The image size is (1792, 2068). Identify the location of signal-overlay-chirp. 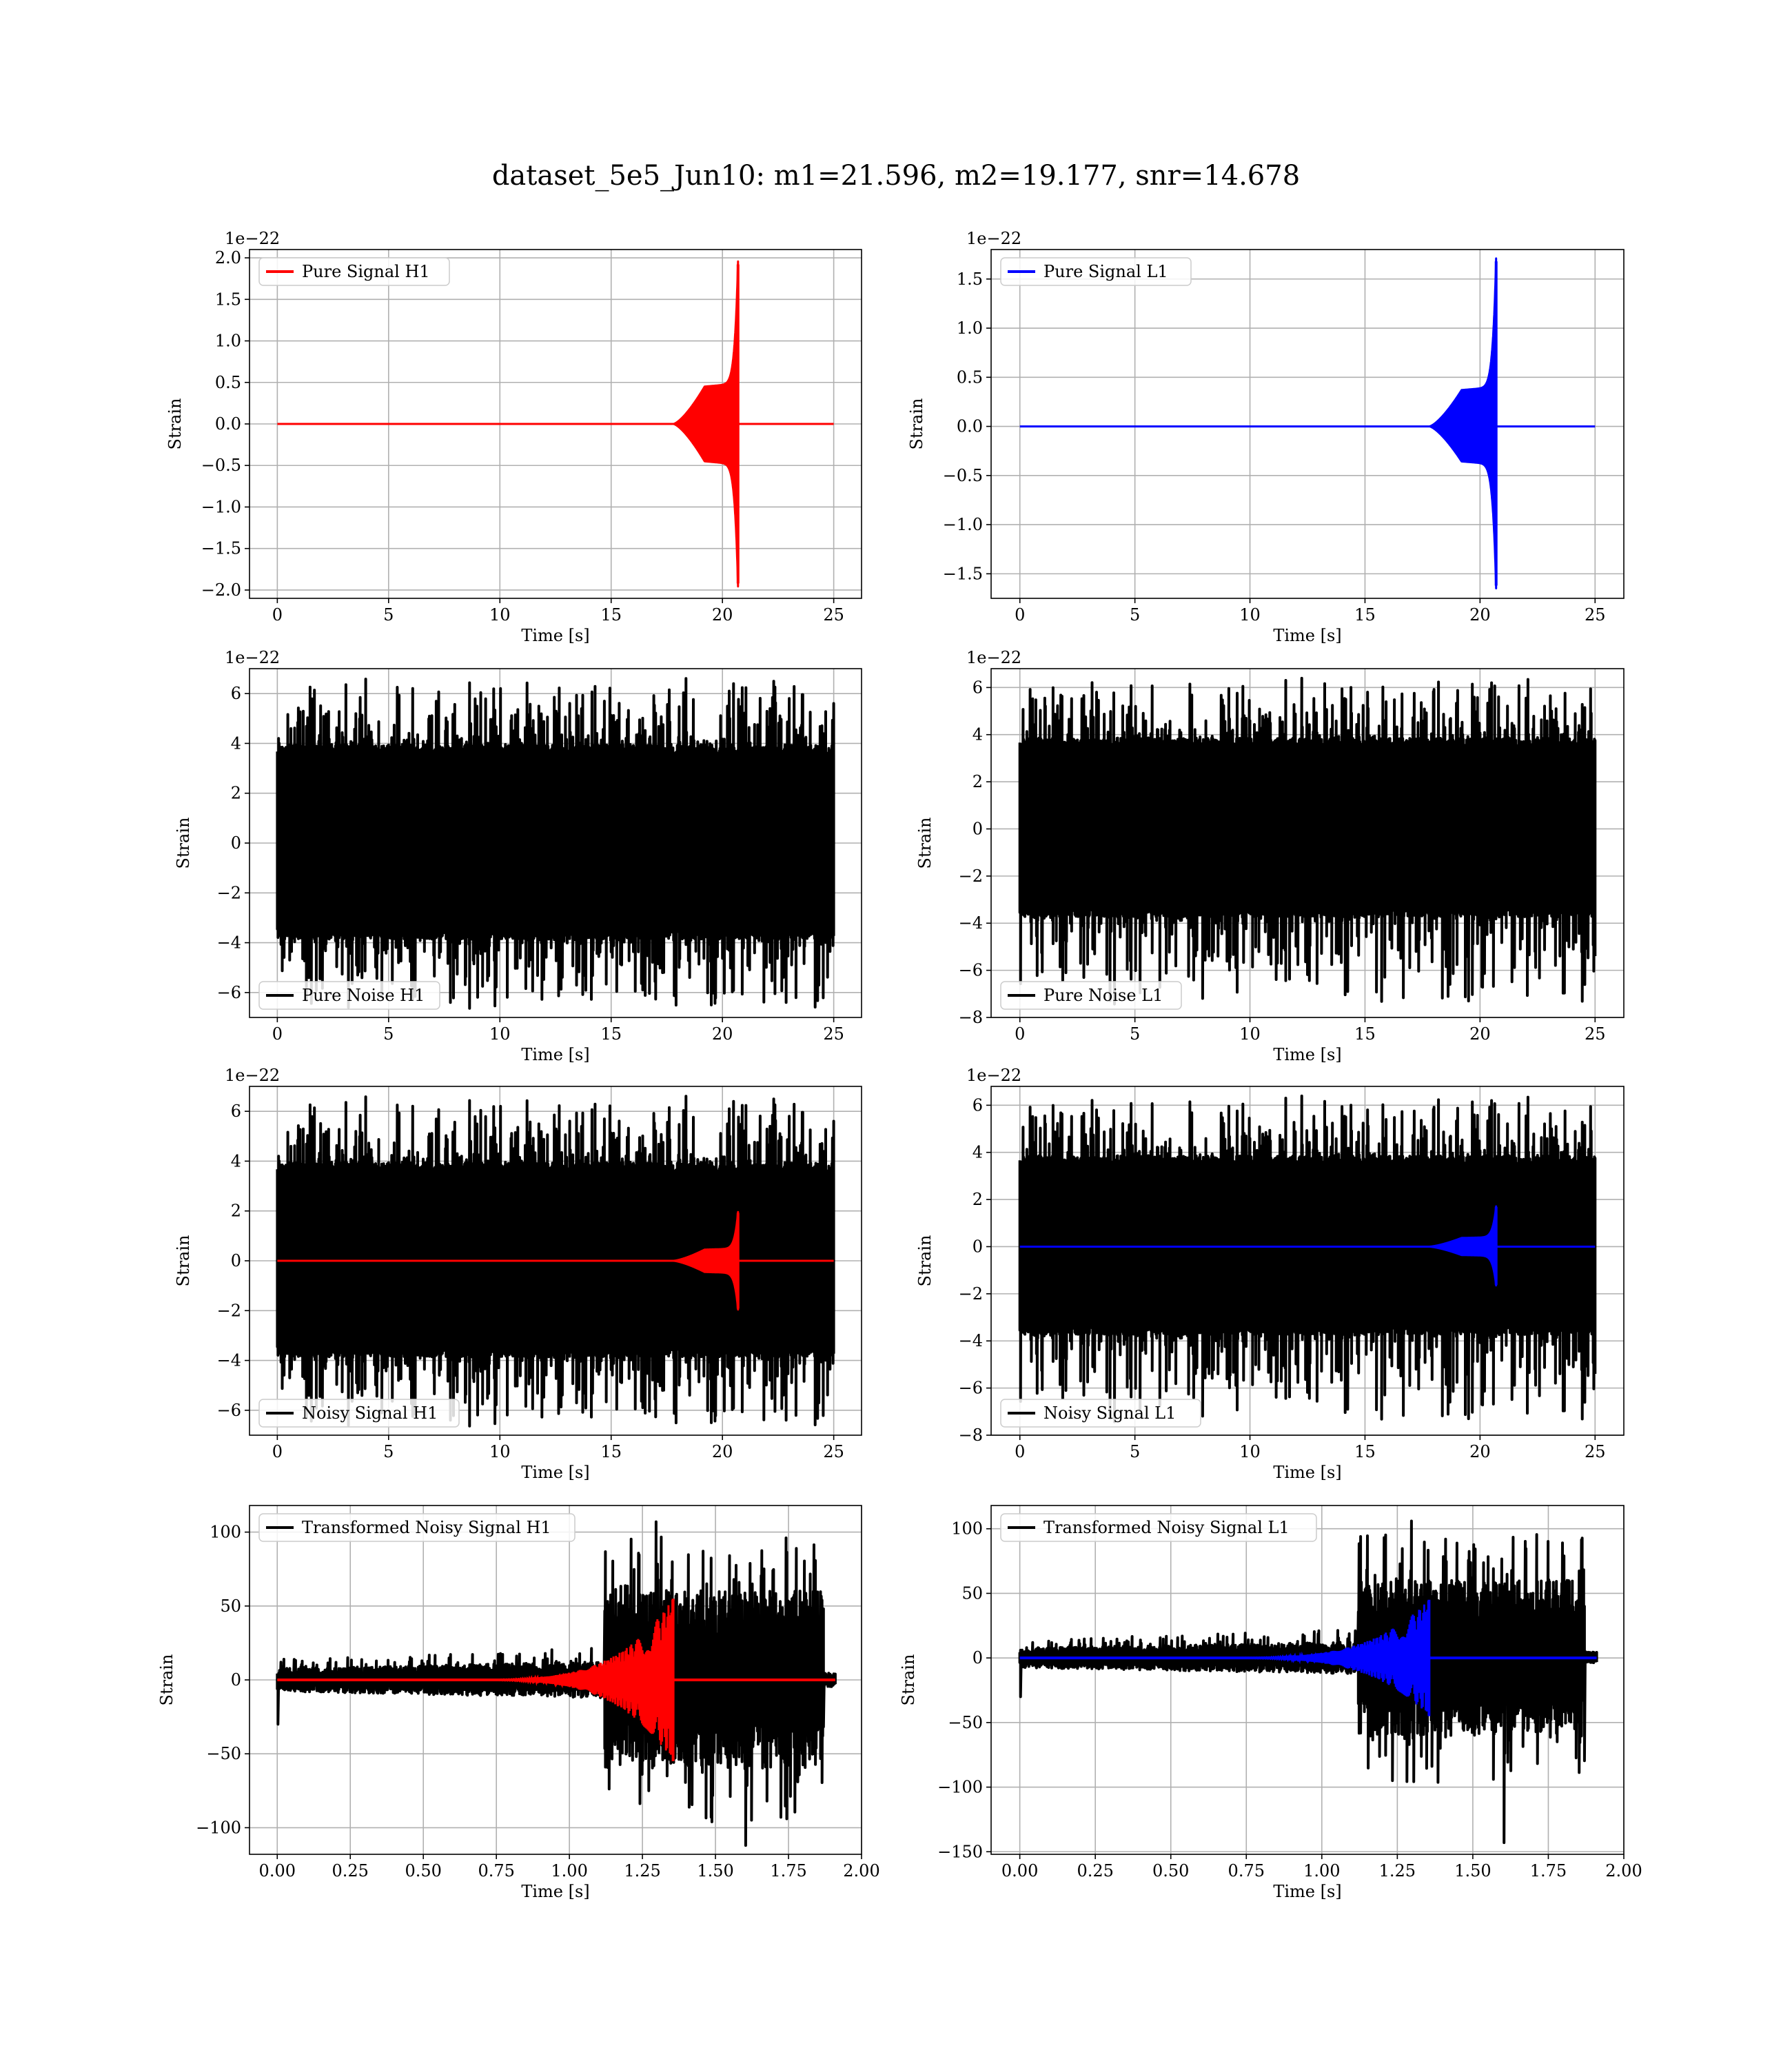
(1300, 1656).